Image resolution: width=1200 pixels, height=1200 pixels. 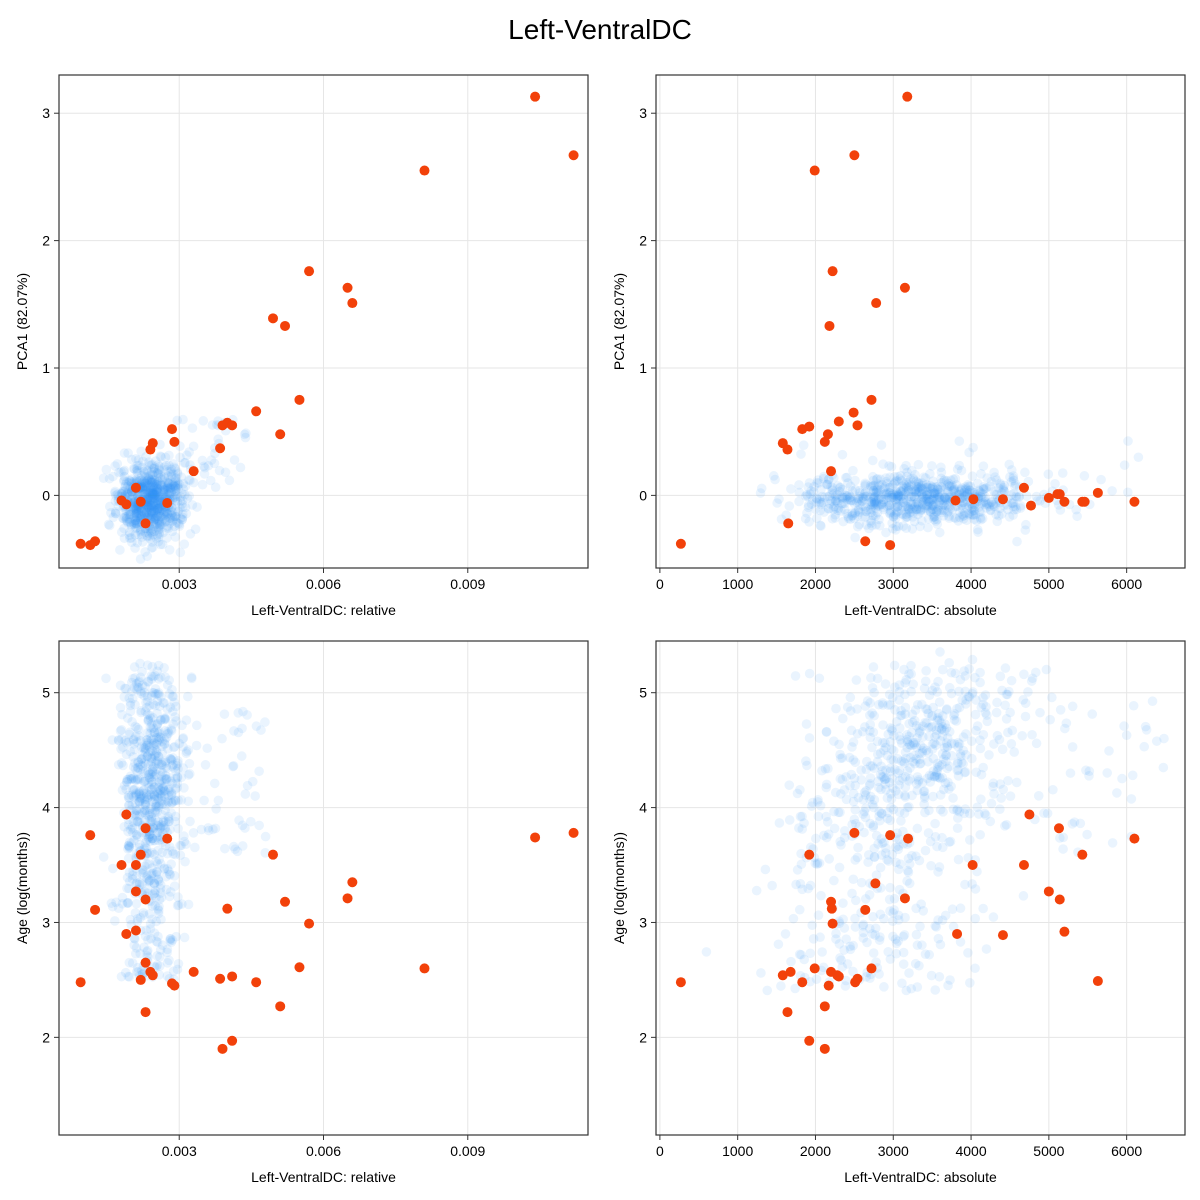 I want to click on x-tick-label: 0.006, so click(x=323, y=1151).